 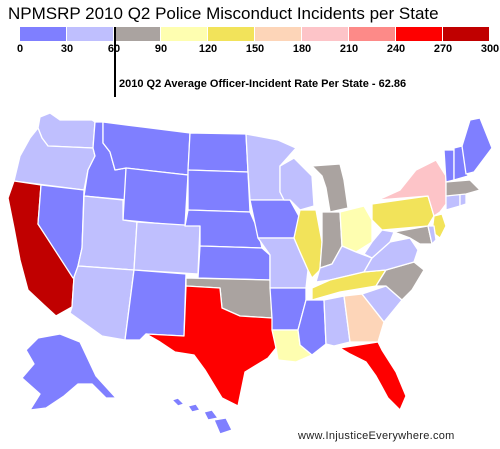 I want to click on legend-tick-270: 270, so click(x=443, y=49).